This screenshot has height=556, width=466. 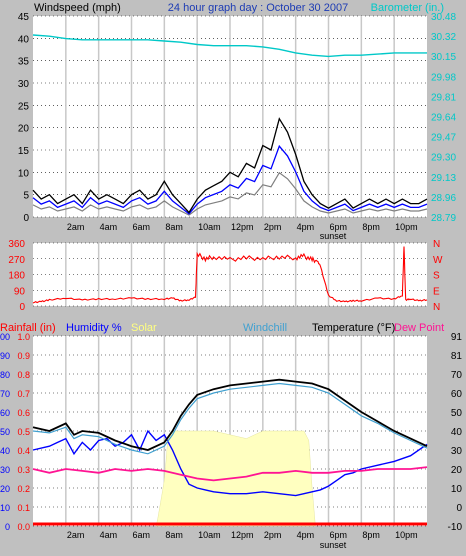 I want to click on sunset-label: sunset, so click(x=333, y=236).